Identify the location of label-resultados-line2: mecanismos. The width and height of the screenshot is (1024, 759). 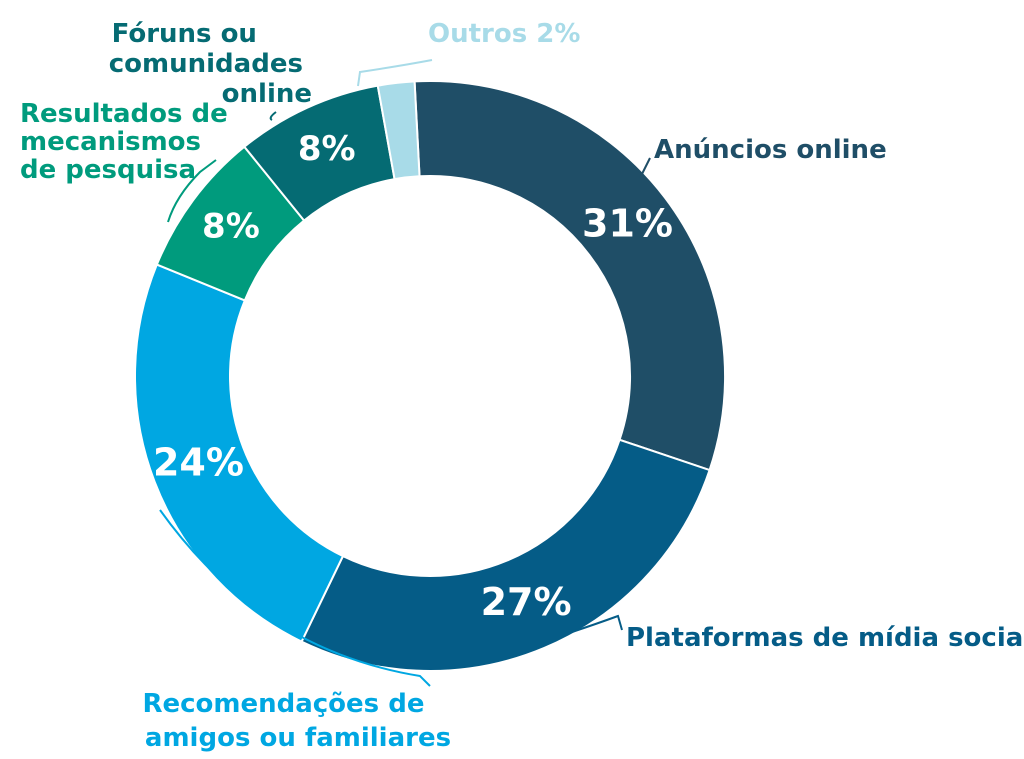
(110, 142).